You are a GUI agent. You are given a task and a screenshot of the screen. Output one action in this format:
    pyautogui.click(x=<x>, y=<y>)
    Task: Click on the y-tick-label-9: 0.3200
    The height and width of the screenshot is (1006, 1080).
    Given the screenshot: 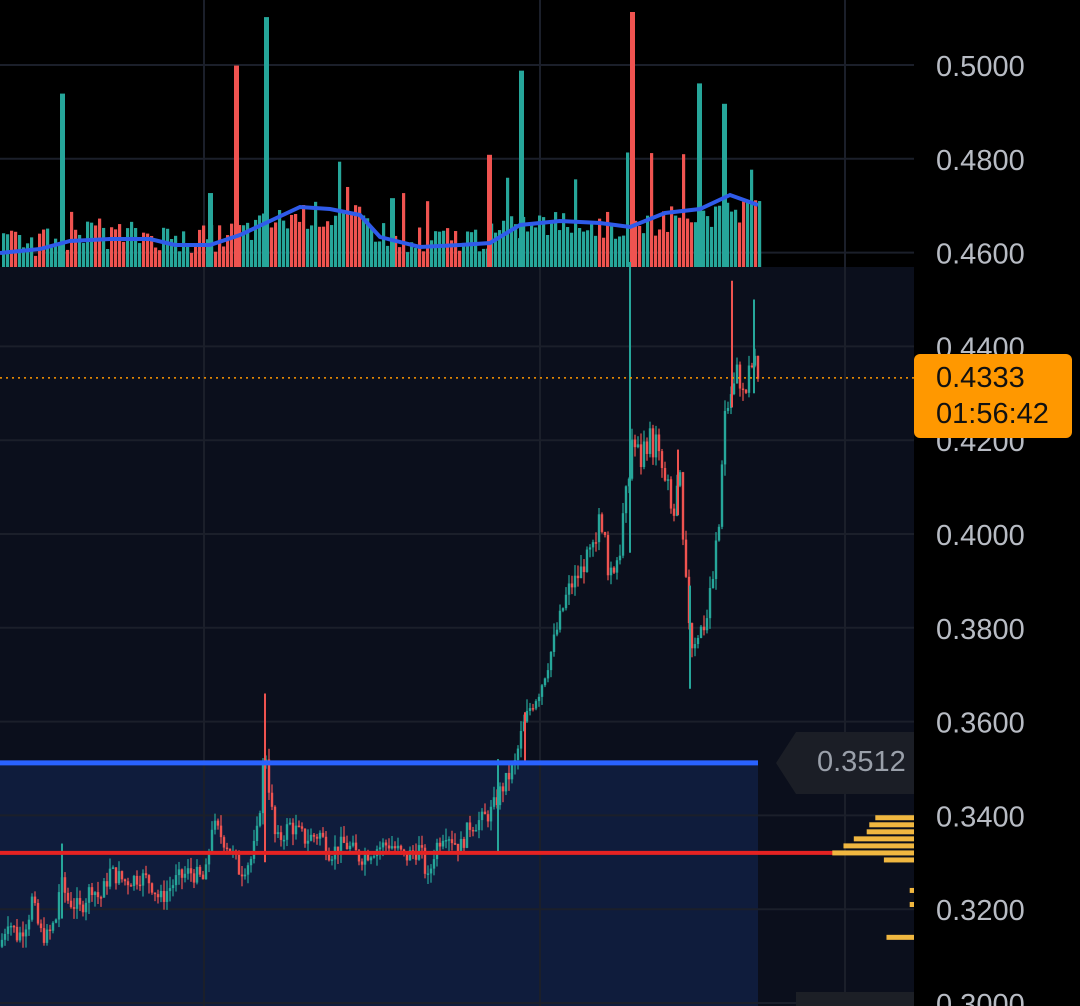 What is the action you would take?
    pyautogui.click(x=980, y=911)
    